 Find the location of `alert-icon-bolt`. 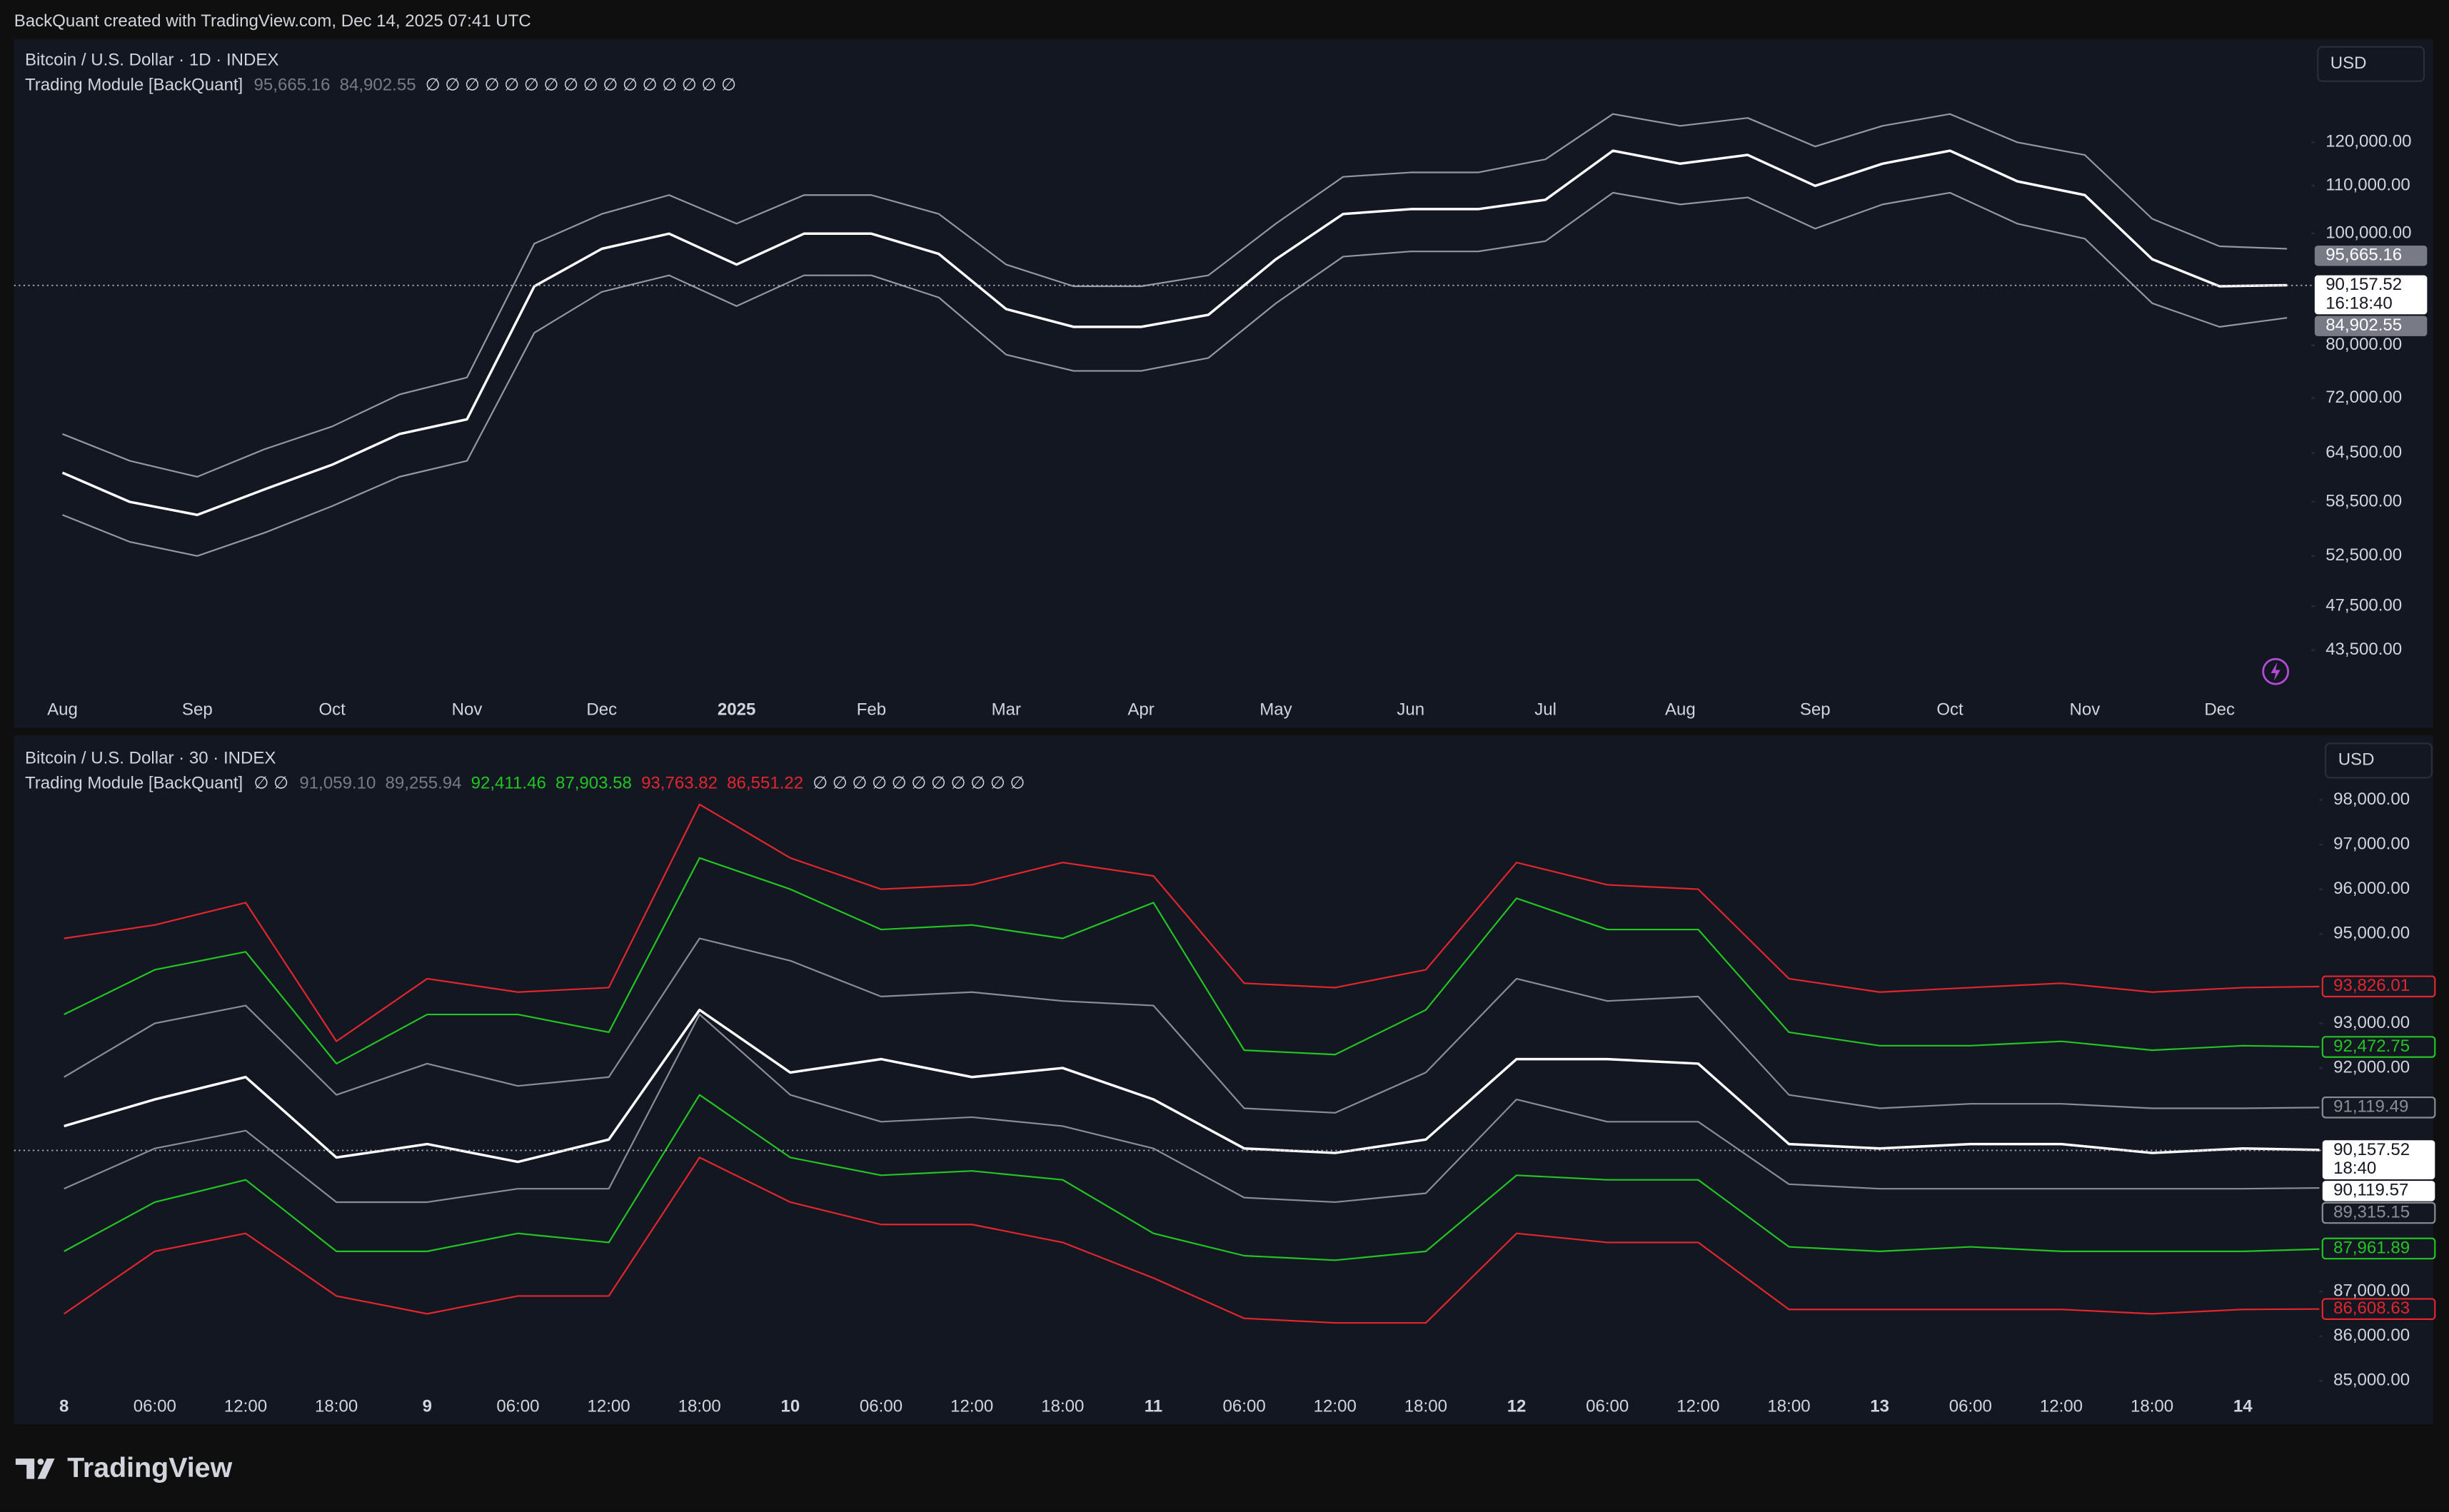

alert-icon-bolt is located at coordinates (2275, 671).